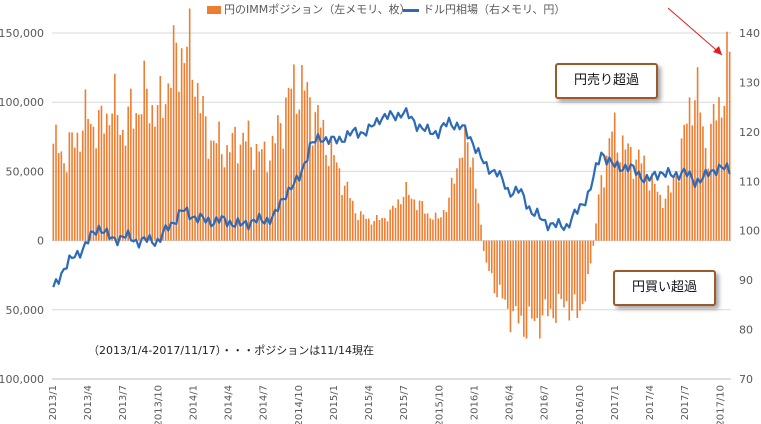 The height and width of the screenshot is (424, 761). What do you see at coordinates (369, 402) in the screenshot?
I see `x-axis-tick-label: 2015/4` at bounding box center [369, 402].